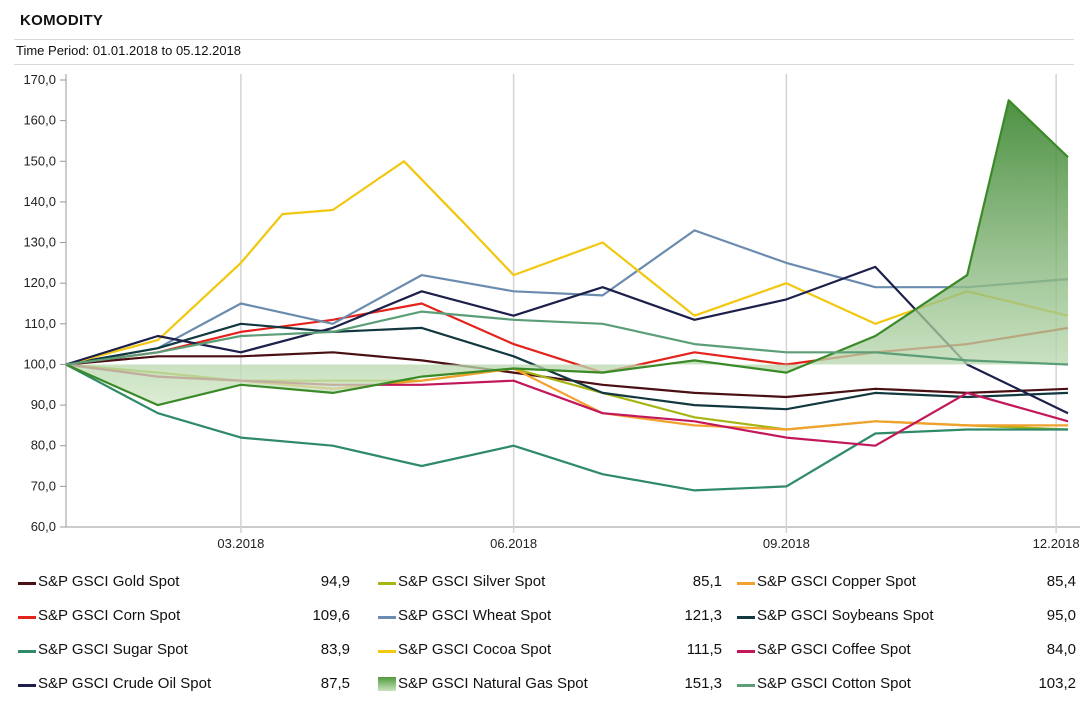  Describe the element at coordinates (475, 649) in the screenshot. I see `legend-label: S&P GSCI Cocoa Spot` at that location.